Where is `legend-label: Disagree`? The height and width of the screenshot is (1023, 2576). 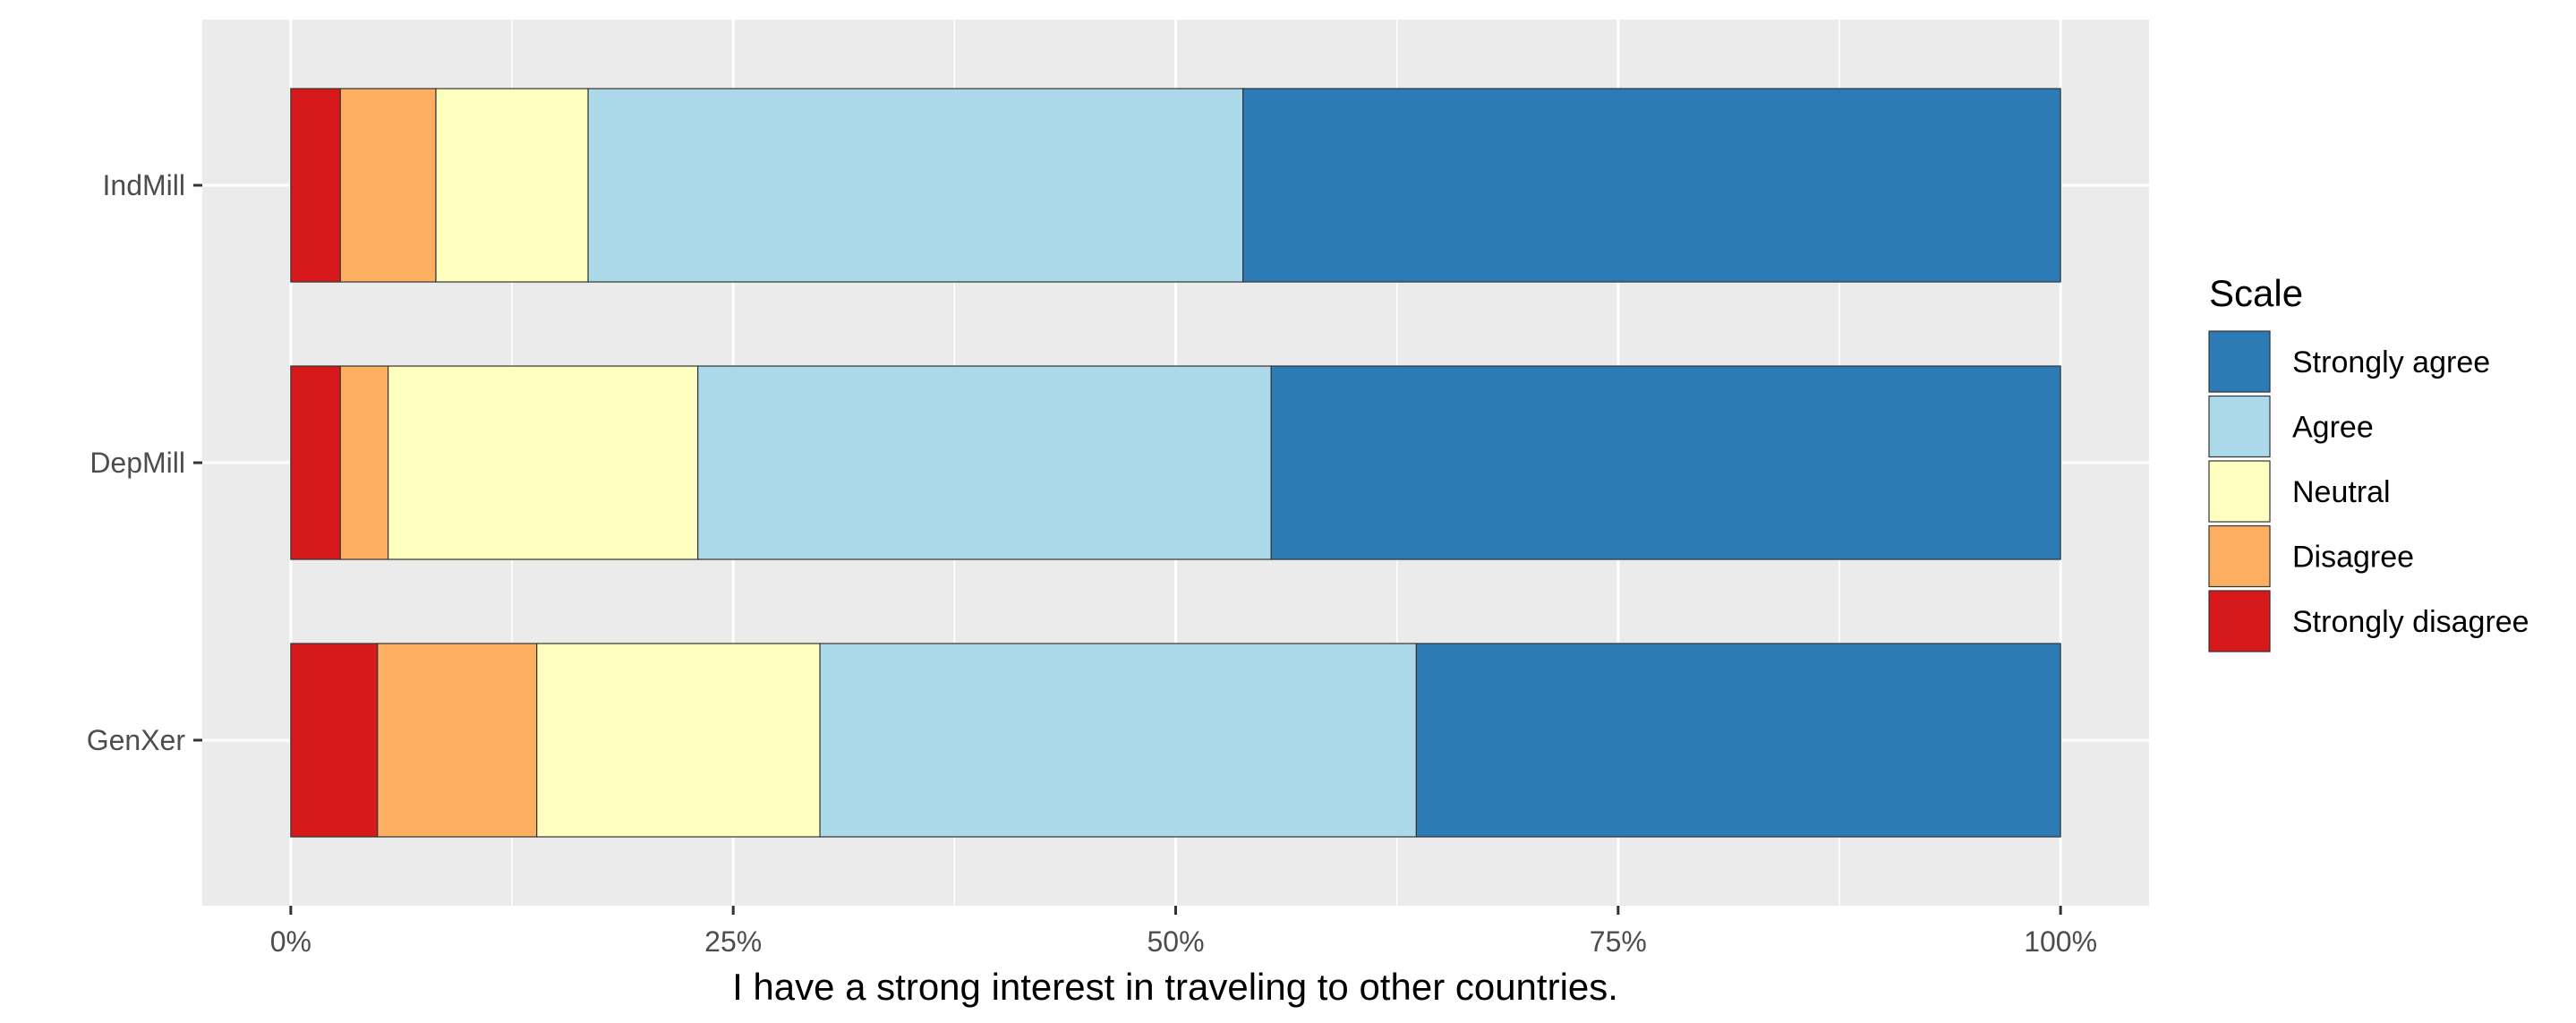 legend-label: Disagree is located at coordinates (2353, 558).